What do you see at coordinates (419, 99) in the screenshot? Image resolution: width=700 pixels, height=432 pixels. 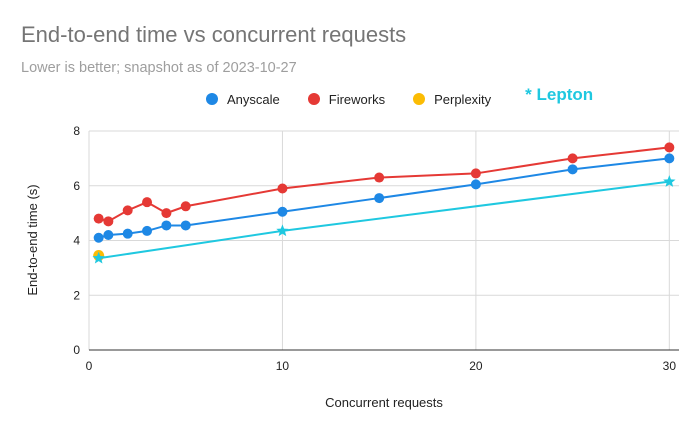 I see `legend-marker-perplexity` at bounding box center [419, 99].